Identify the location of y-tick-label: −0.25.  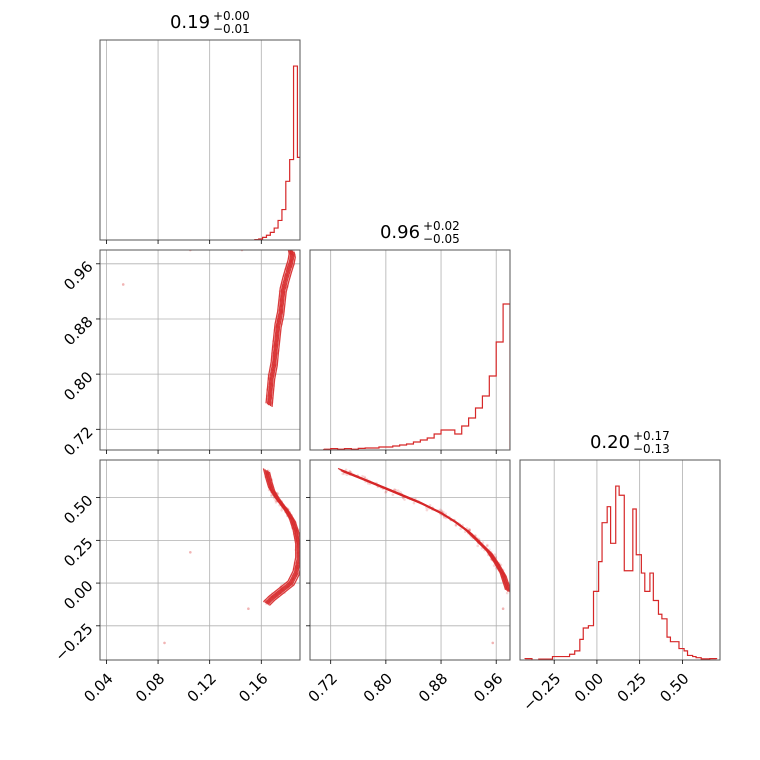
(73, 642).